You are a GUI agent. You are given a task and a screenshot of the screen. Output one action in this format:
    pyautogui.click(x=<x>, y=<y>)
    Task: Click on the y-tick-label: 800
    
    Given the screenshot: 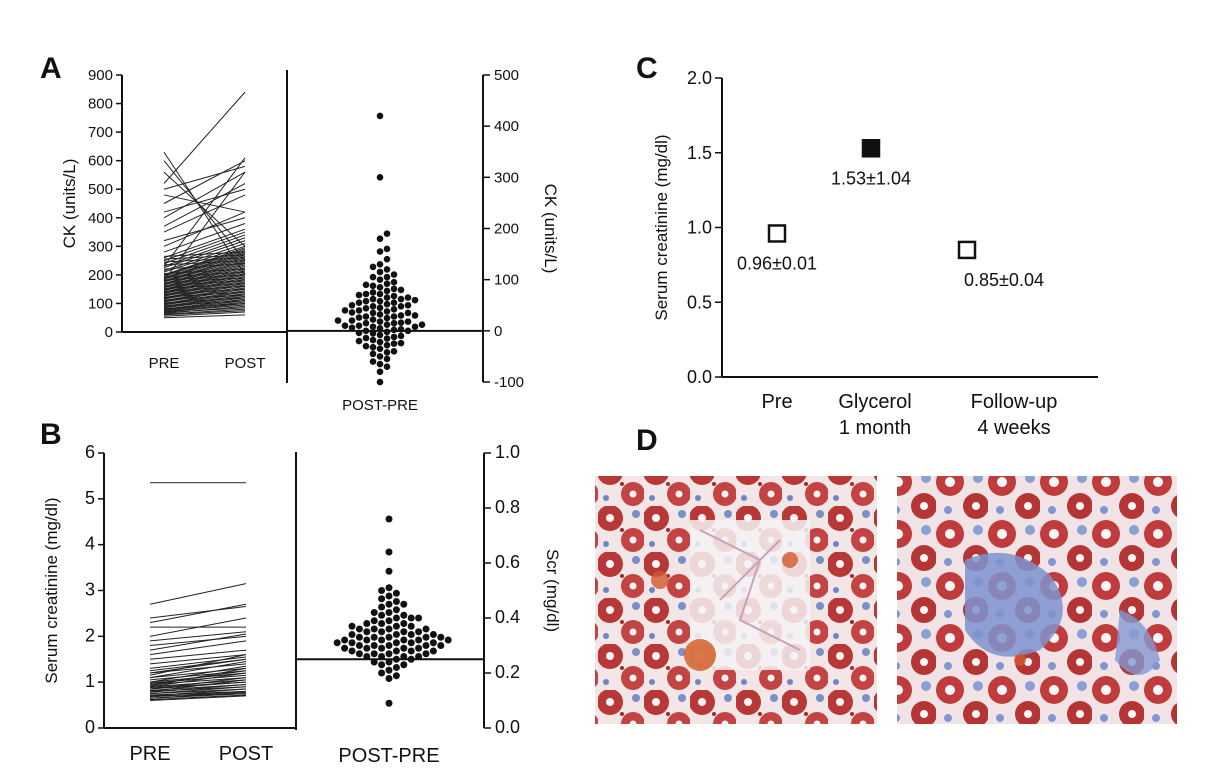 What is the action you would take?
    pyautogui.click(x=100, y=104)
    